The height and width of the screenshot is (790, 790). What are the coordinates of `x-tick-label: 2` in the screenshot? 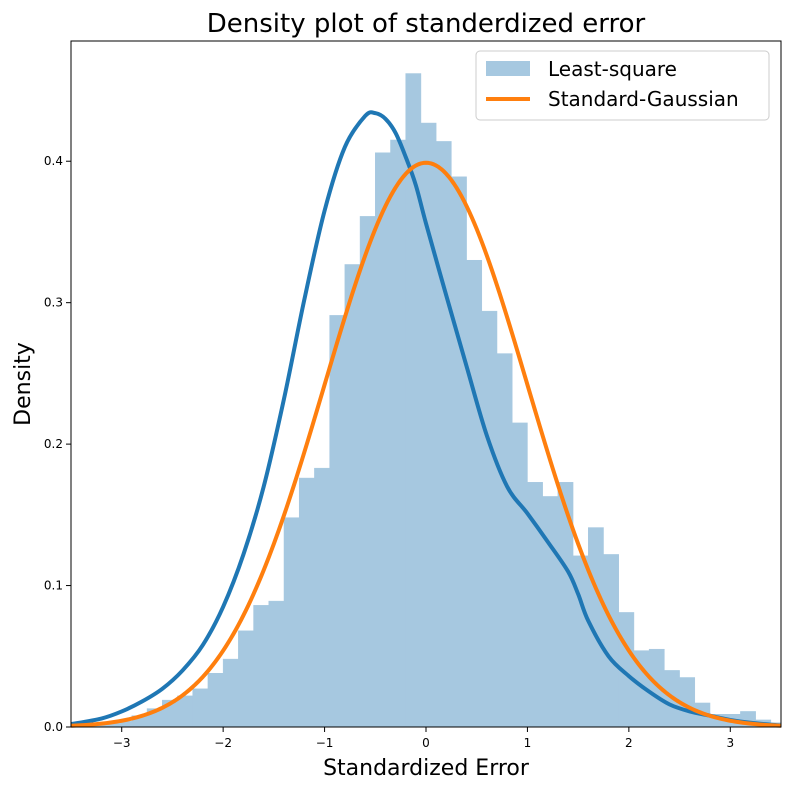 It's located at (629, 743).